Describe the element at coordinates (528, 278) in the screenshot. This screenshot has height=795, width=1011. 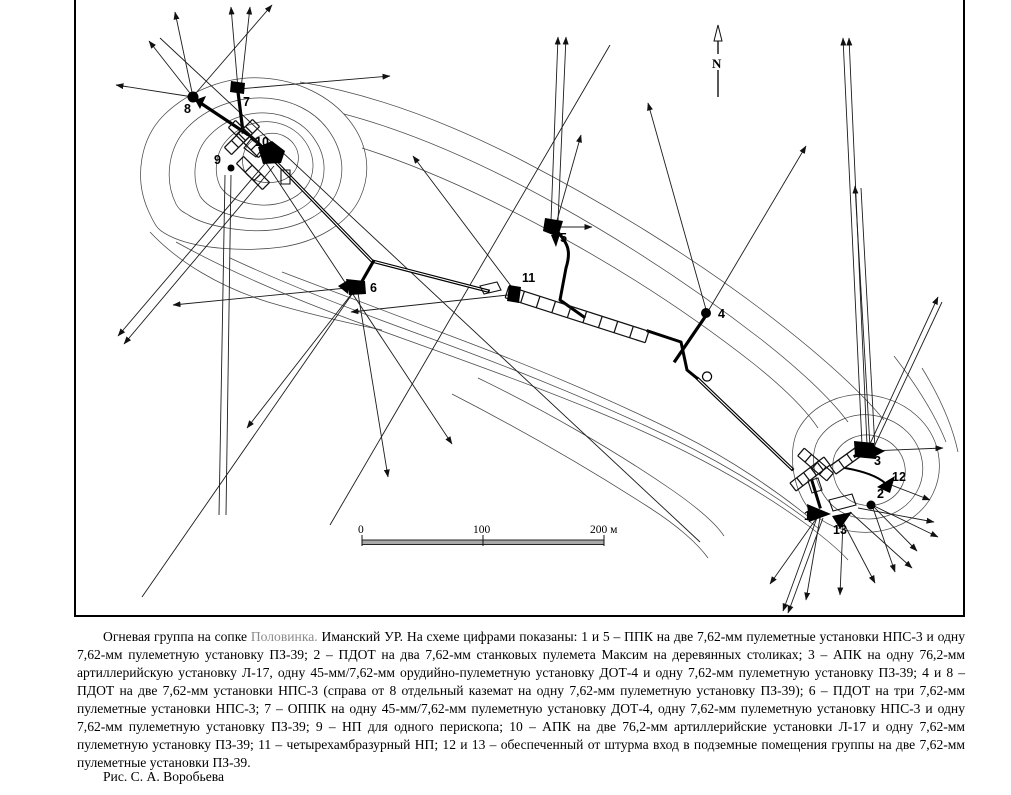
I see `position-label: 11` at that location.